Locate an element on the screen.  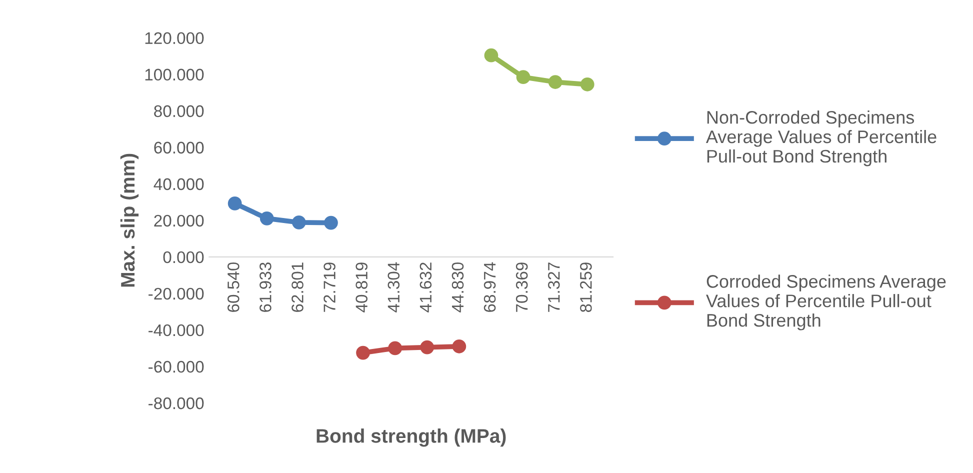
x-tick-label: 61.933 is located at coordinates (266, 287).